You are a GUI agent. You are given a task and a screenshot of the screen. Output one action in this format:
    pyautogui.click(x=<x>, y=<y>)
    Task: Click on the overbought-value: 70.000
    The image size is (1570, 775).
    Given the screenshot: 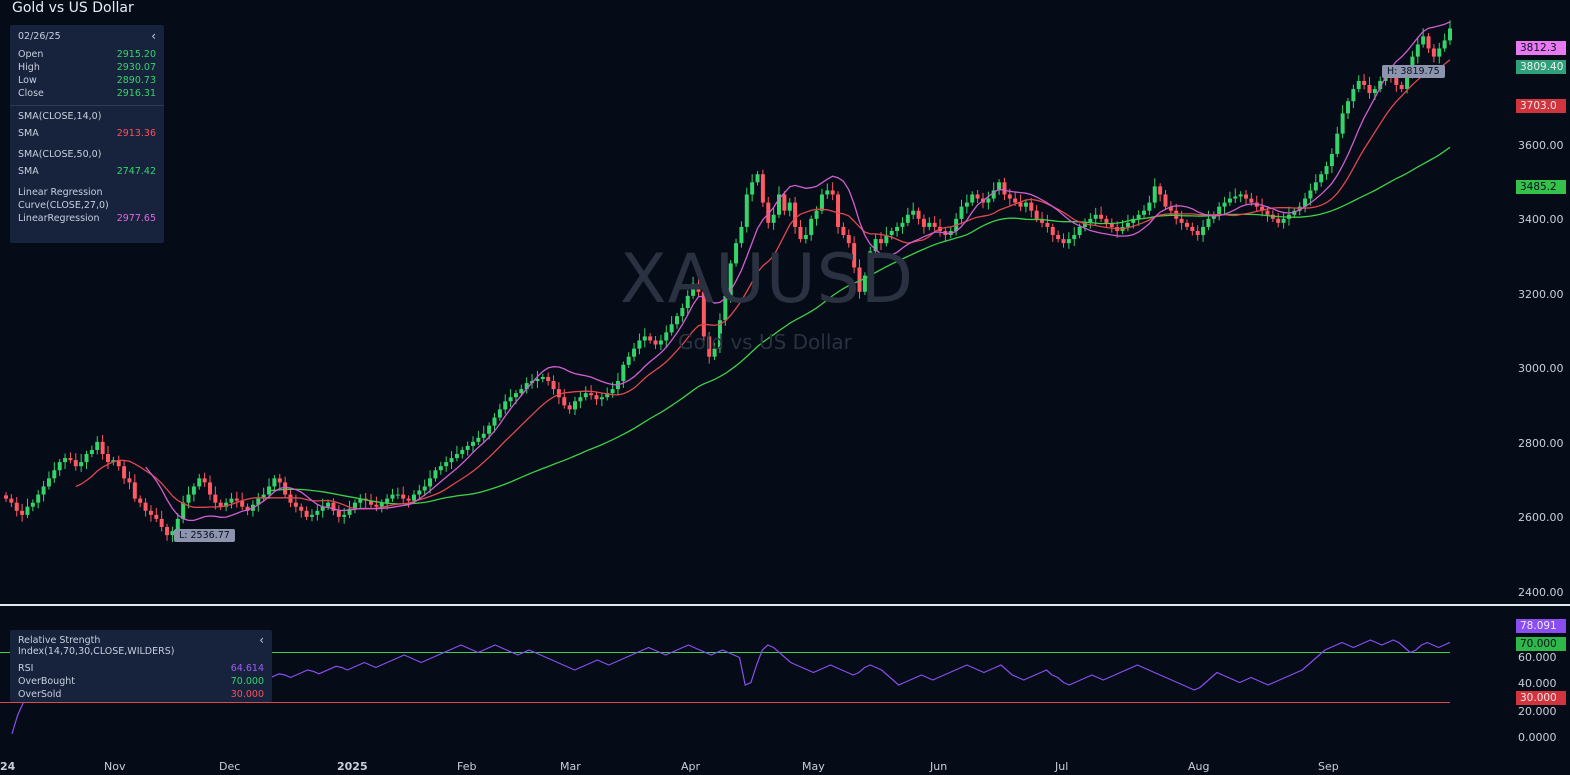 What is the action you would take?
    pyautogui.click(x=247, y=681)
    